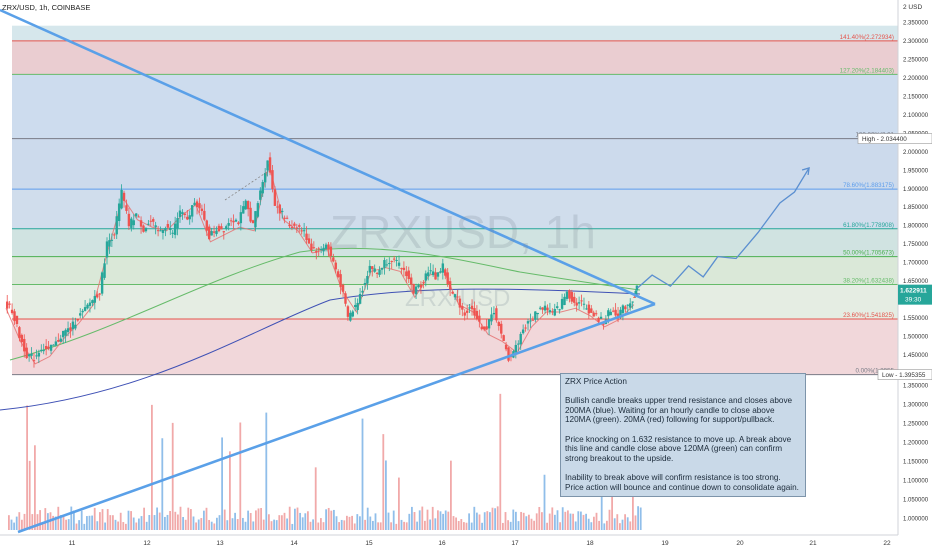 This screenshot has height=550, width=932. I want to click on price-tick: 1.100000, so click(916, 482).